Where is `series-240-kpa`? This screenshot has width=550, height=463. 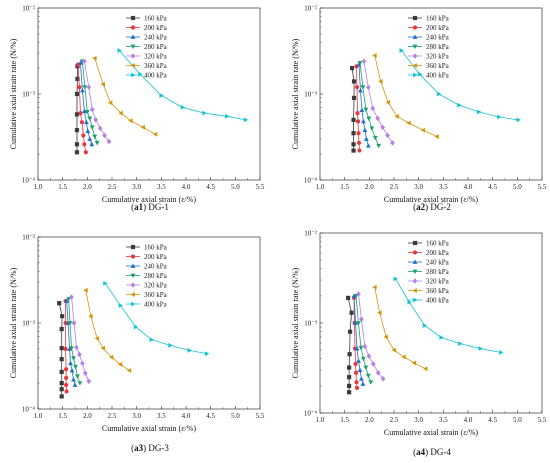
series-240-kpa is located at coordinates (363, 105).